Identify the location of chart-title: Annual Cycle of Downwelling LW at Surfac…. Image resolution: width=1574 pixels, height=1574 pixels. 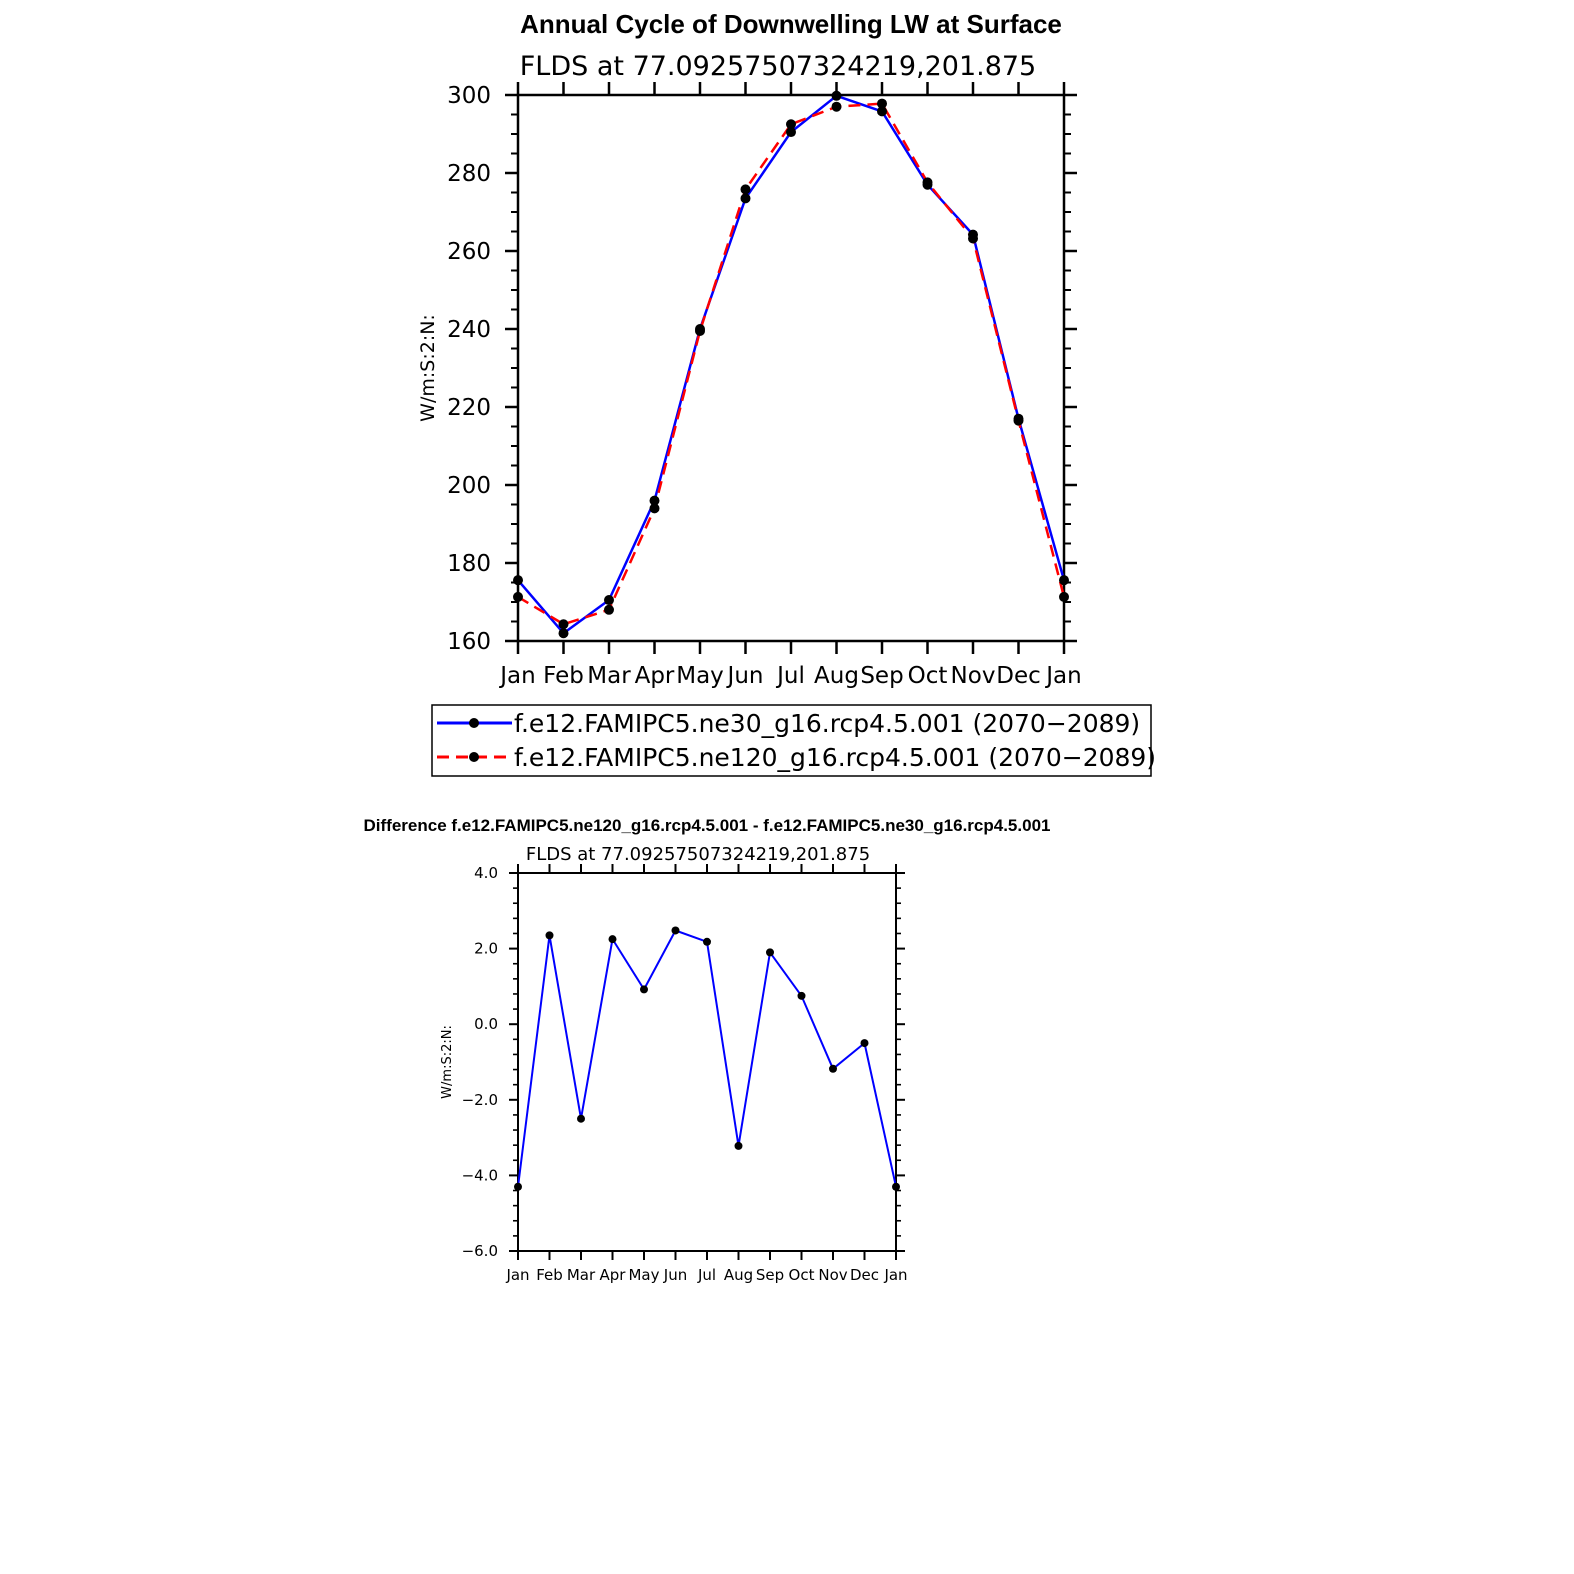
(791, 24).